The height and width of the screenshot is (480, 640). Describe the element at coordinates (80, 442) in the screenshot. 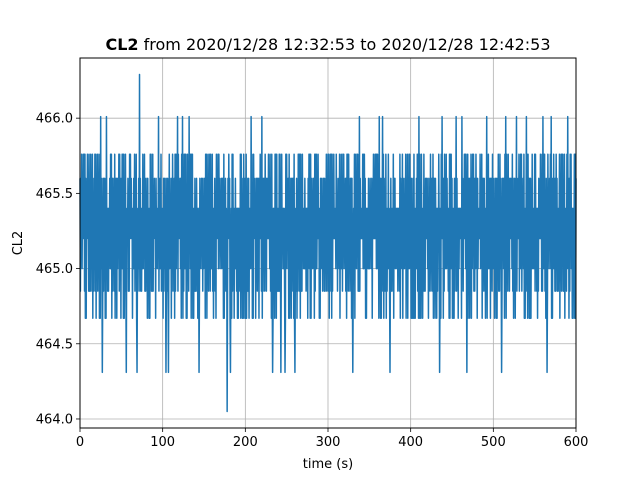

I see `x-tick-label: 0` at that location.